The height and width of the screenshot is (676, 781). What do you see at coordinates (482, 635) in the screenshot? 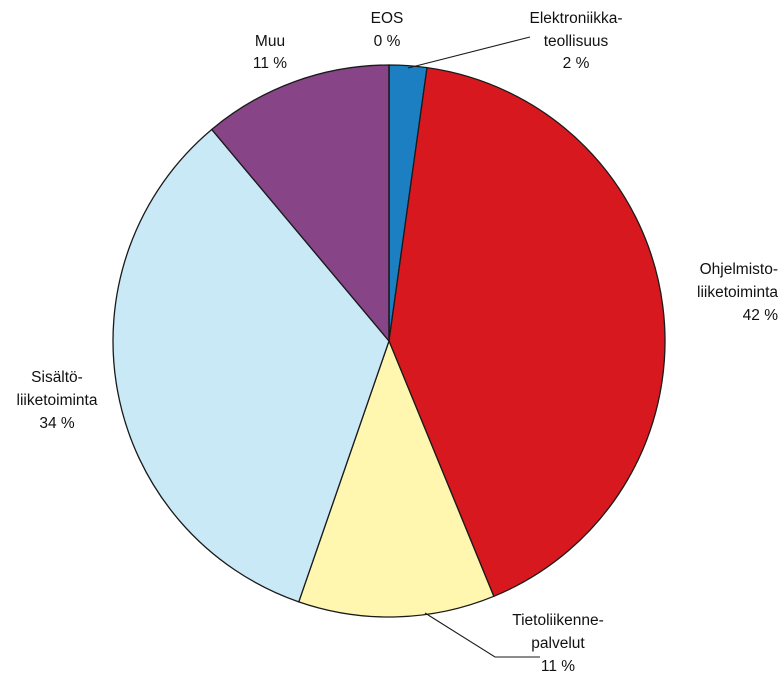
I see `leader-line-tietoliikenne` at bounding box center [482, 635].